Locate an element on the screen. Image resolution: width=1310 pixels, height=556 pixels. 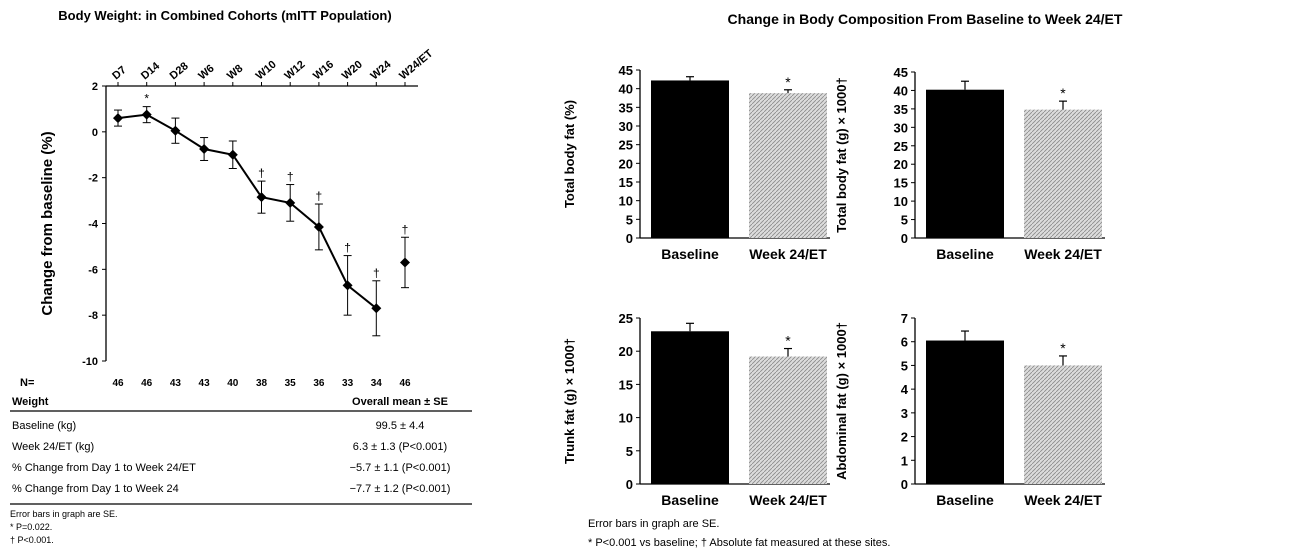
bar-chart-y-tick-label: 6 is located at coordinates (904, 342).